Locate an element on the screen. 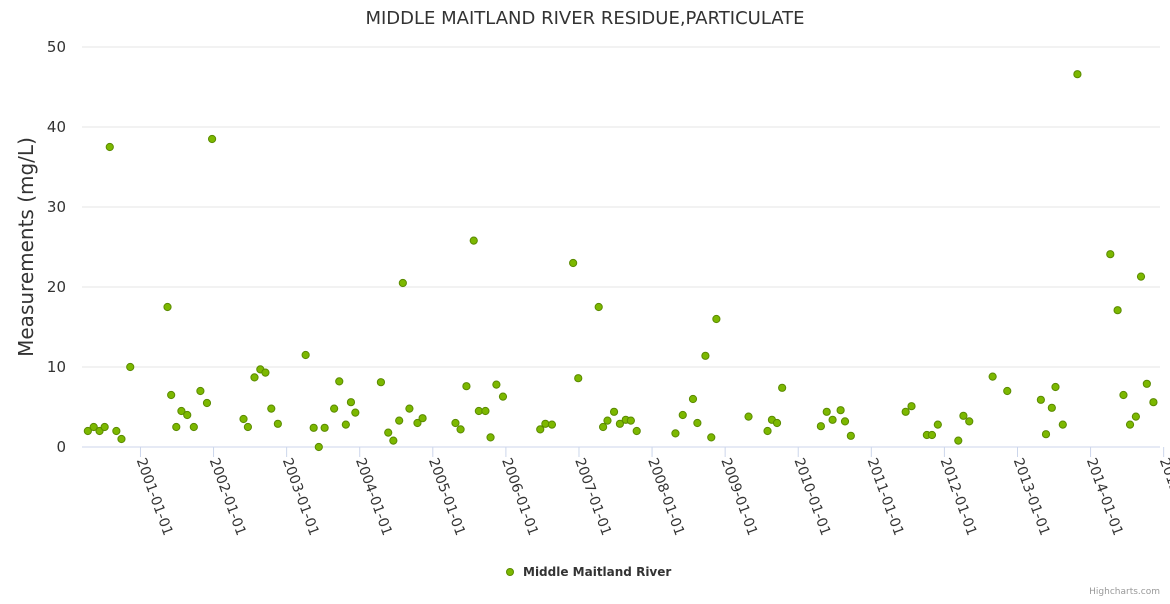 Image resolution: width=1170 pixels, height=604 pixels. legend-marker is located at coordinates (510, 572).